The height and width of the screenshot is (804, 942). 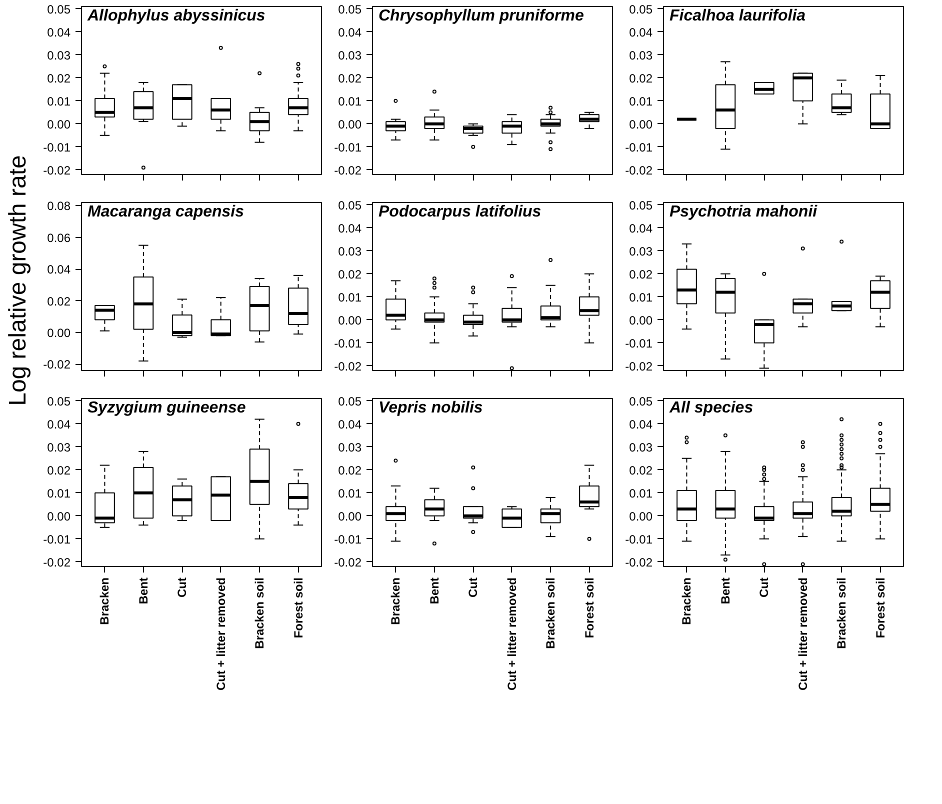 I want to click on chart-title: Macaranga capensis, so click(x=166, y=212).